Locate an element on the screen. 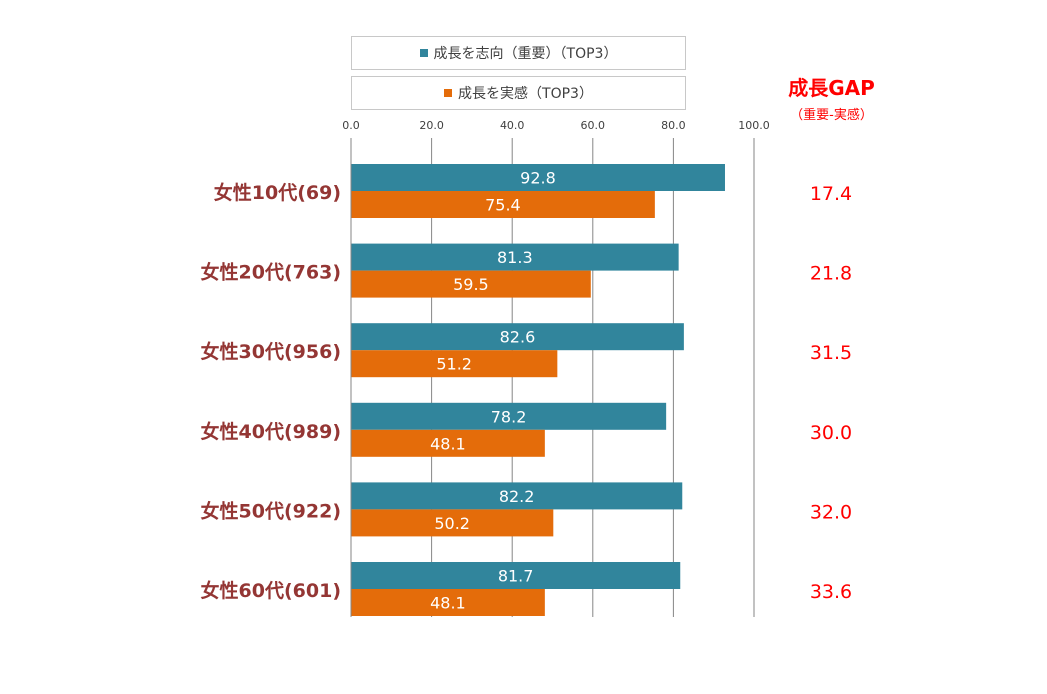 The height and width of the screenshot is (694, 1047). gap-value: 17.4 is located at coordinates (831, 194).